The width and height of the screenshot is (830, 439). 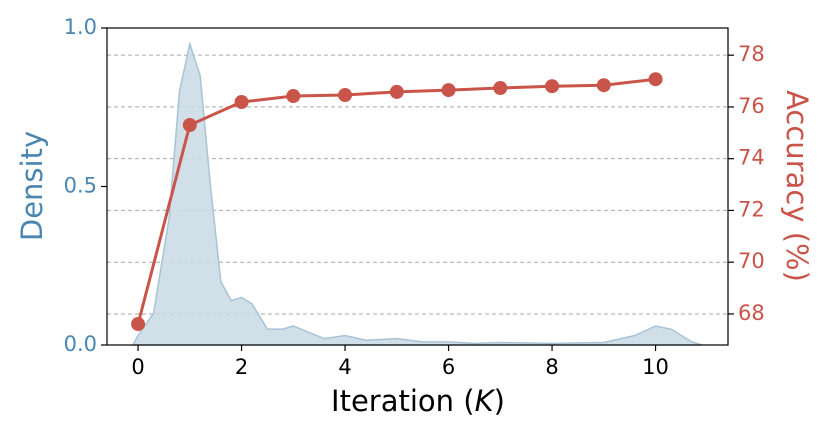 What do you see at coordinates (403, 401) in the screenshot?
I see `x-label-part: Iteration (` at bounding box center [403, 401].